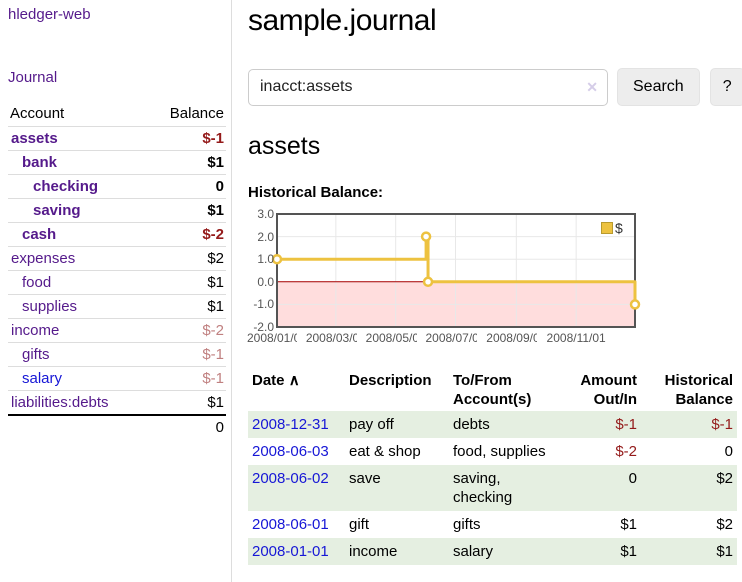  What do you see at coordinates (186, 426) in the screenshot?
I see `accounts-total-balance: 0` at bounding box center [186, 426].